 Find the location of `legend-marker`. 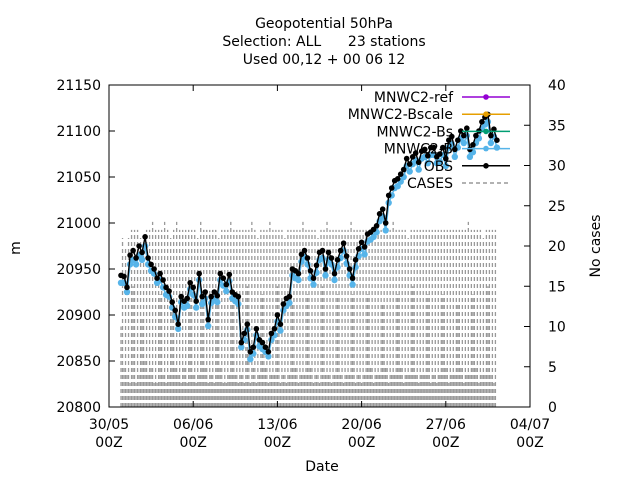

legend-marker is located at coordinates (486, 131).